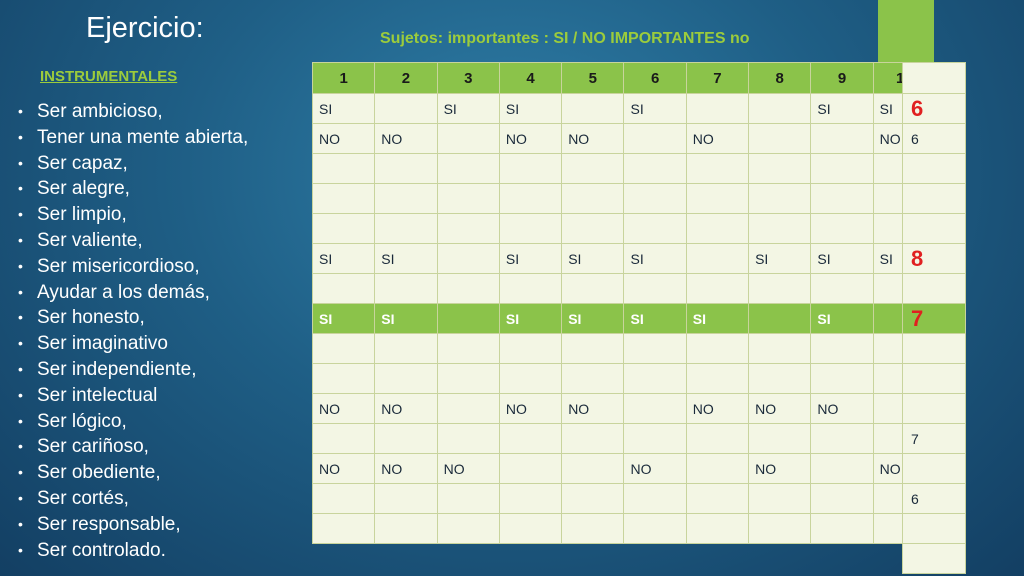 The image size is (1024, 576). I want to click on trait-item: Ser ambicioso,, so click(133, 112).